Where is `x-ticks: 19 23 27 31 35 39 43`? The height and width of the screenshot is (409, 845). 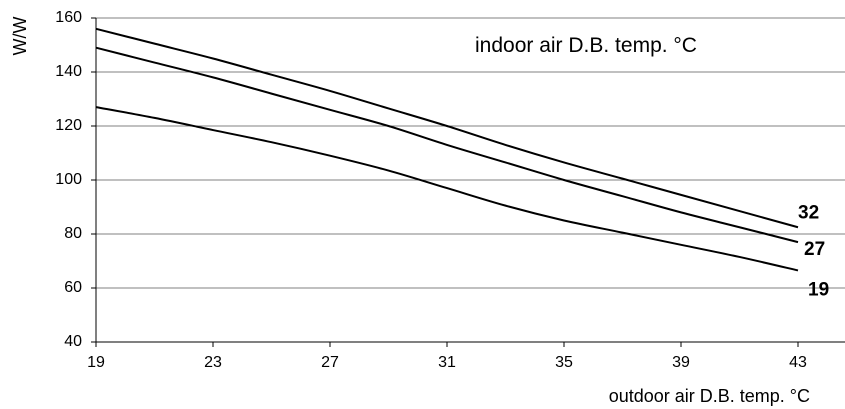 x-ticks: 19 23 27 31 35 39 43 is located at coordinates (447, 356).